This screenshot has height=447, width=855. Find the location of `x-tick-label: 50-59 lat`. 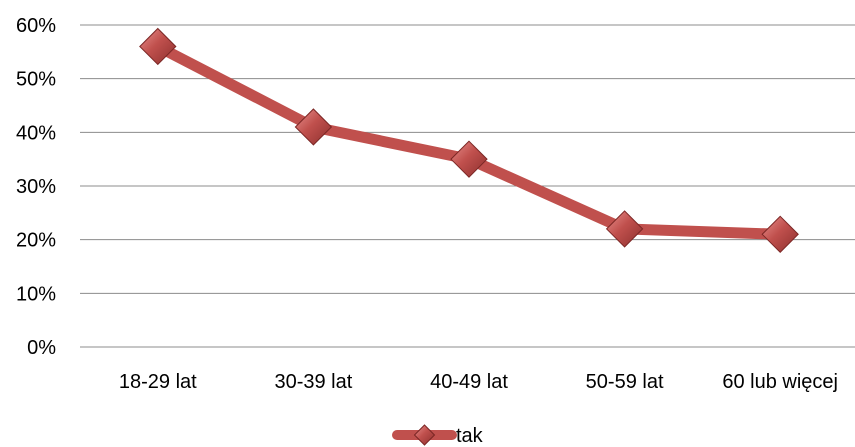

x-tick-label: 50-59 lat is located at coordinates (625, 382).